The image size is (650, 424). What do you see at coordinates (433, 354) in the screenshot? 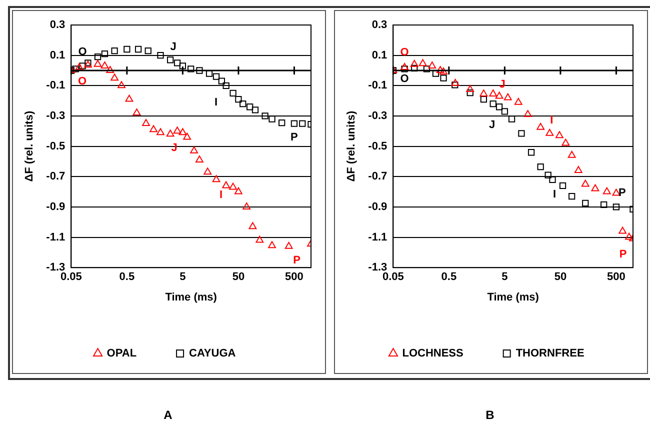
I see `legend-label: LOCHNESS` at bounding box center [433, 354].